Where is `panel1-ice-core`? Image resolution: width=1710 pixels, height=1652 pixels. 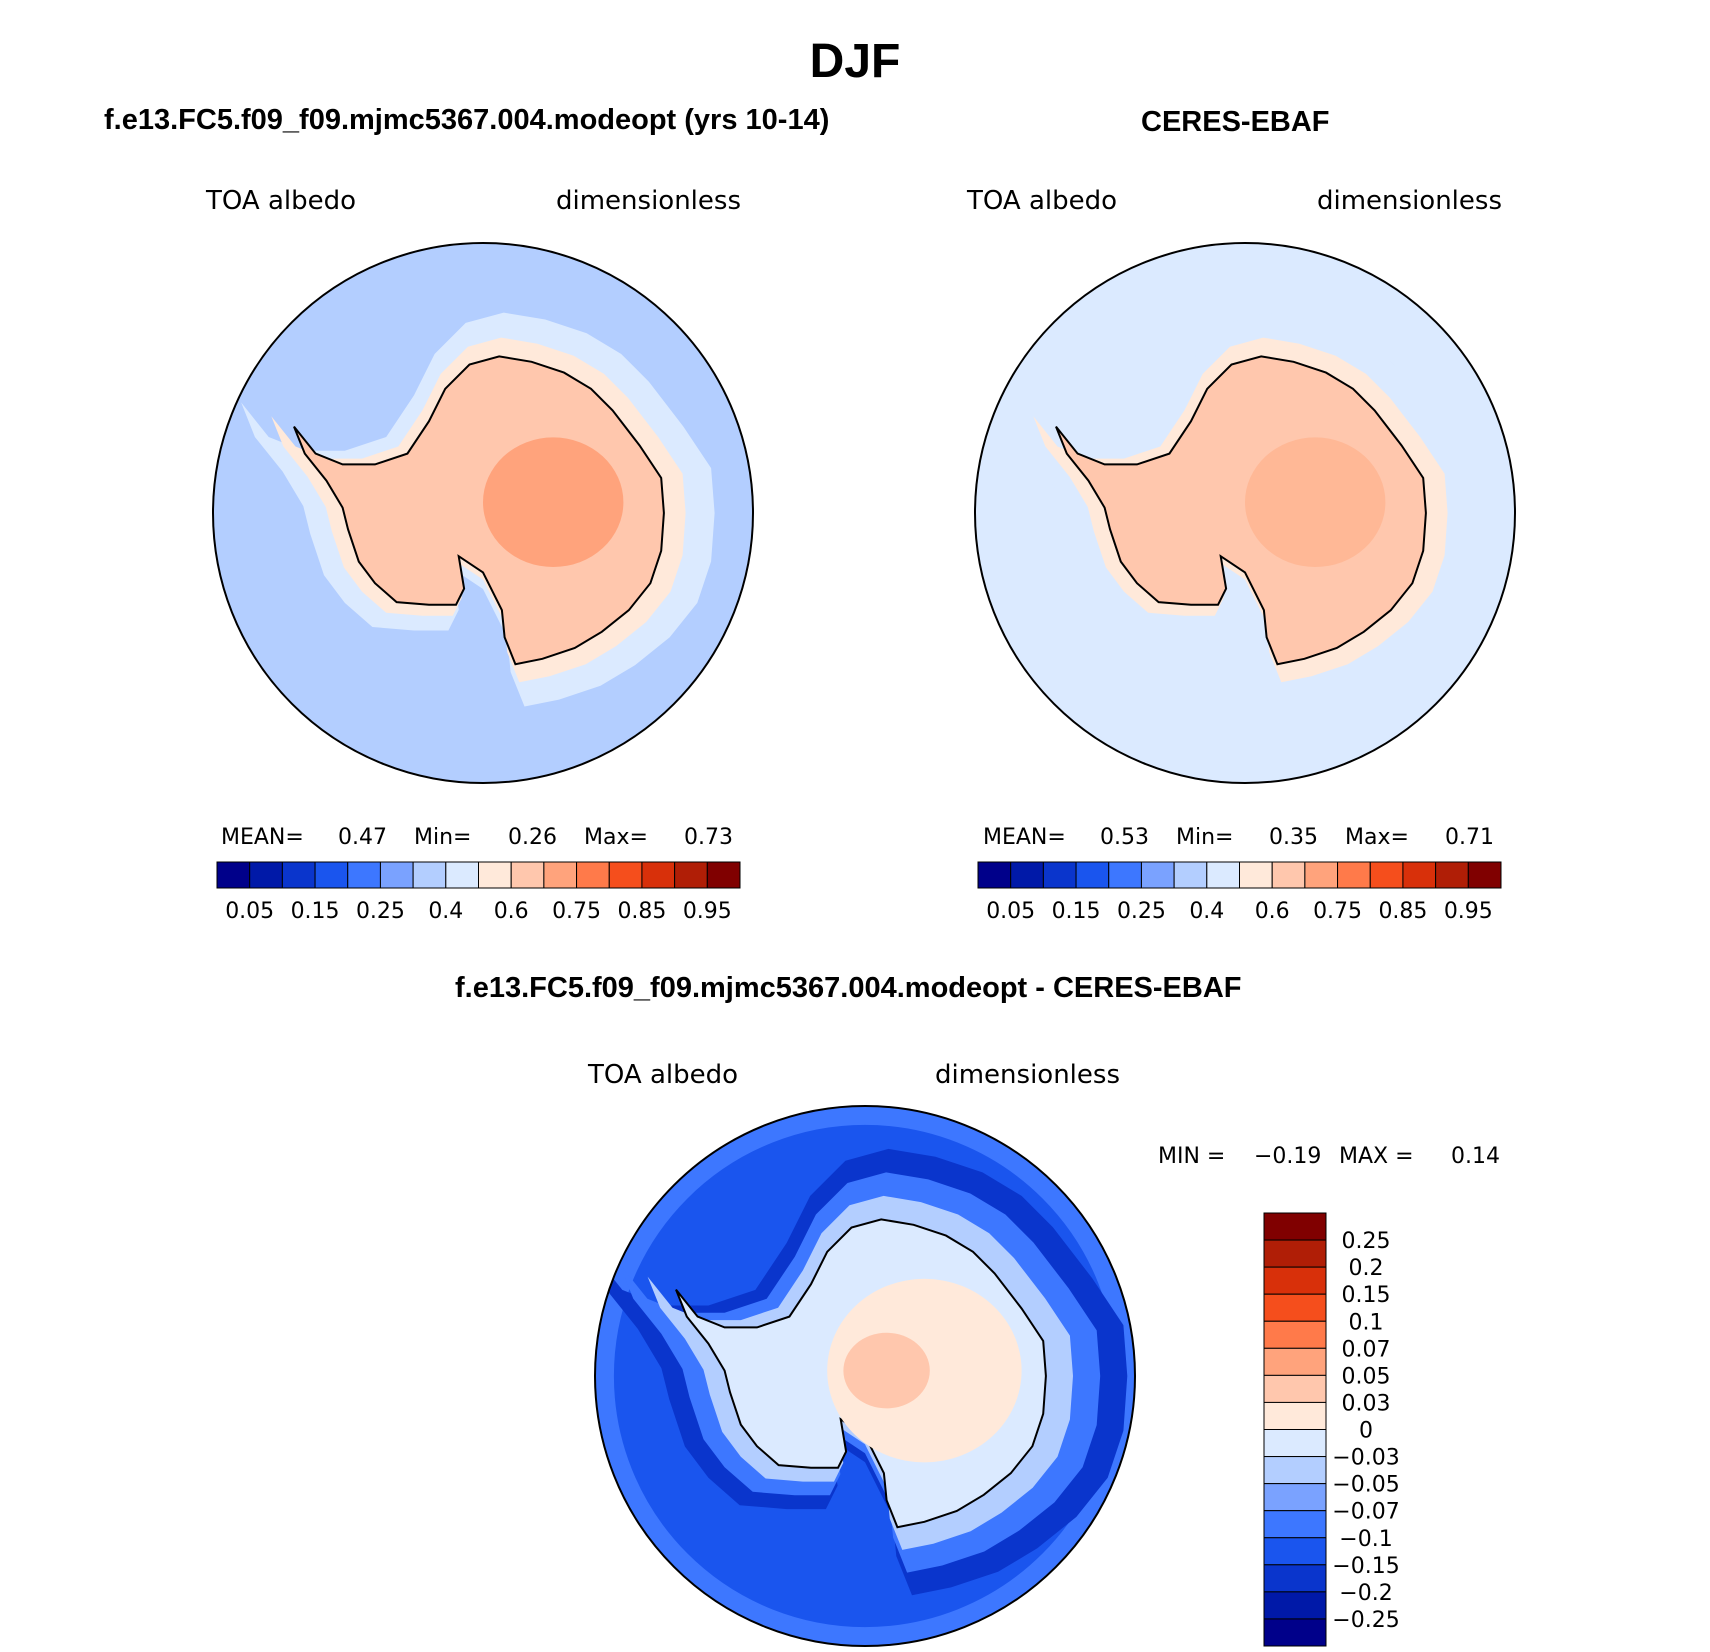 panel1-ice-core is located at coordinates (553, 502).